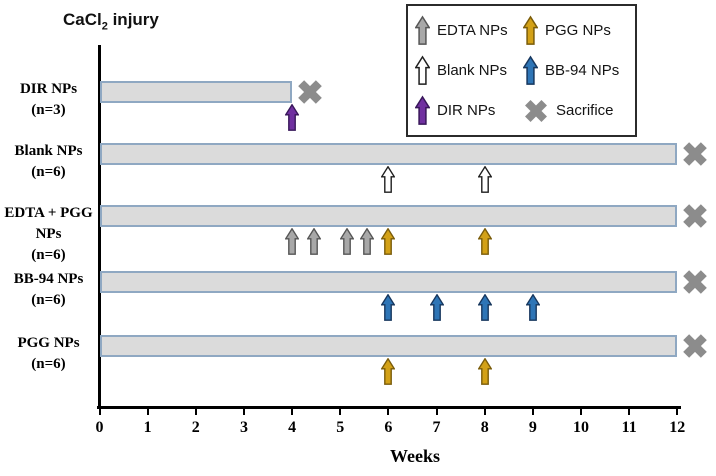  Describe the element at coordinates (48, 162) in the screenshot. I see `row-label-blank-nps: Blank NPs (n=6)` at that location.